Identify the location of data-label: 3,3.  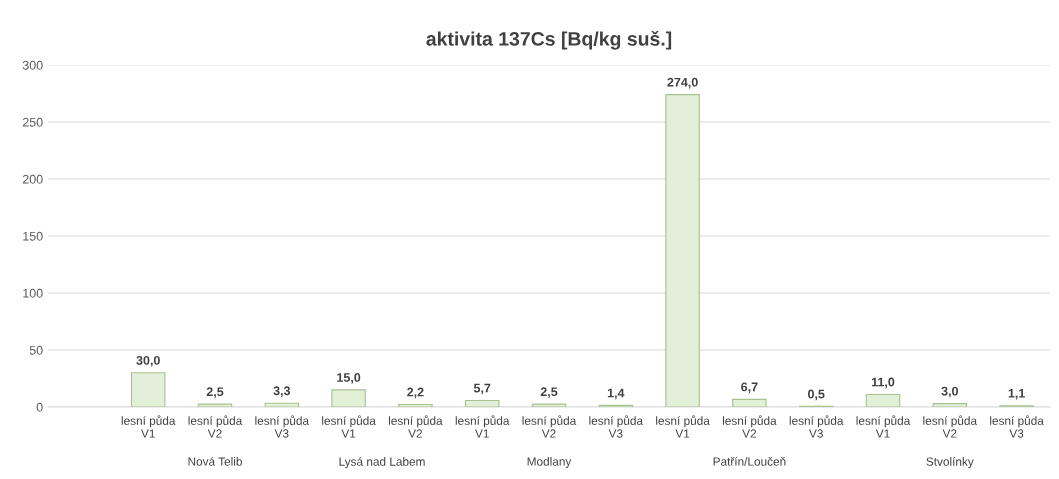
(282, 392).